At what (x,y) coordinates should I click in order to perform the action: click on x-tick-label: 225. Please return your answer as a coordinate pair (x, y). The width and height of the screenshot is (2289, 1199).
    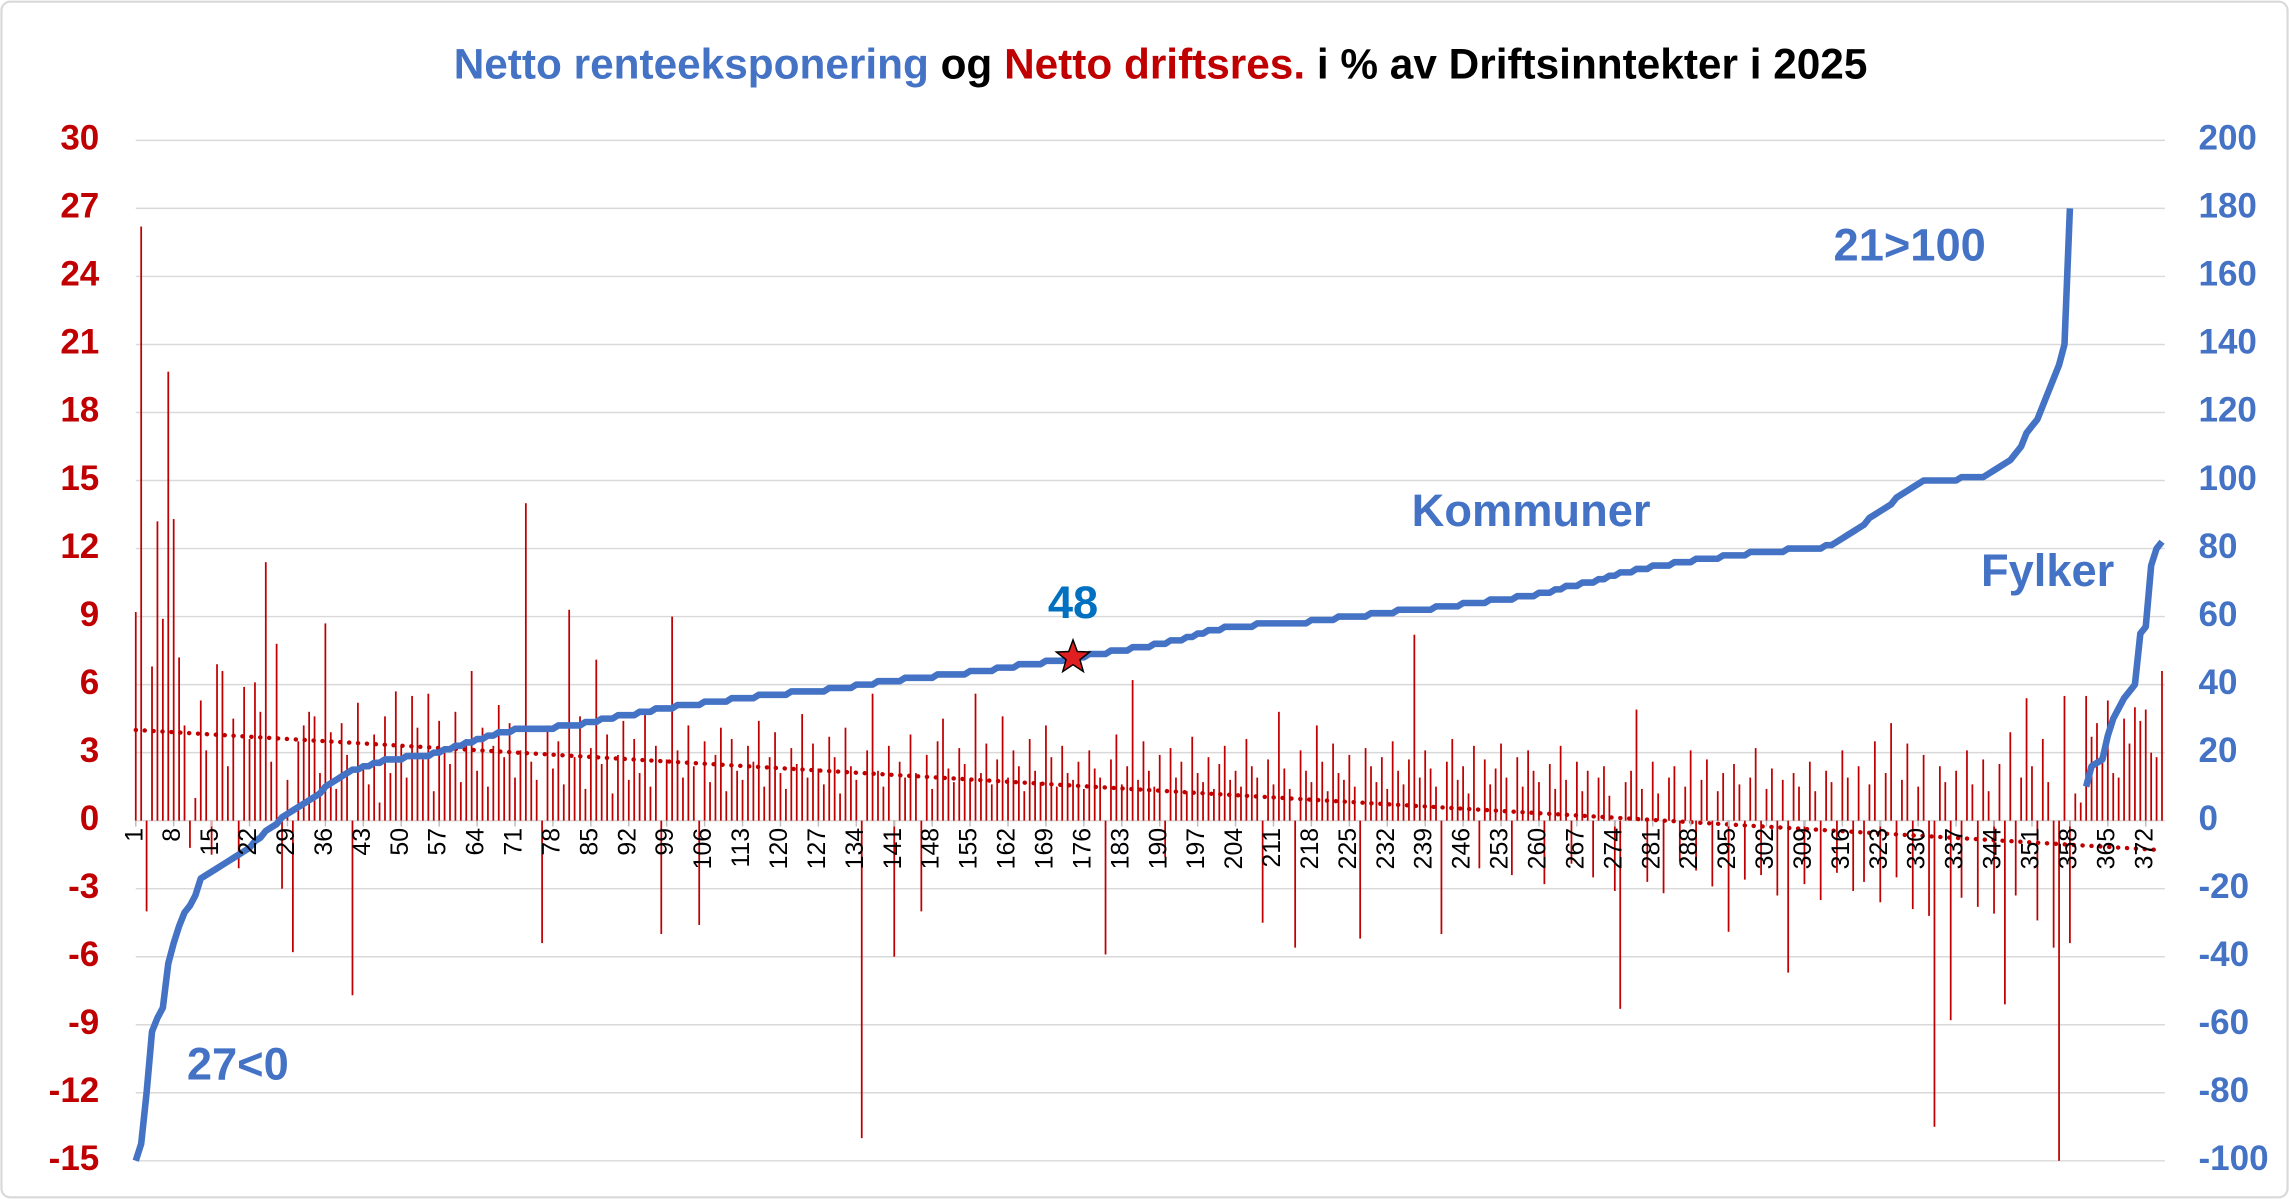
    Looking at the image, I should click on (1348, 848).